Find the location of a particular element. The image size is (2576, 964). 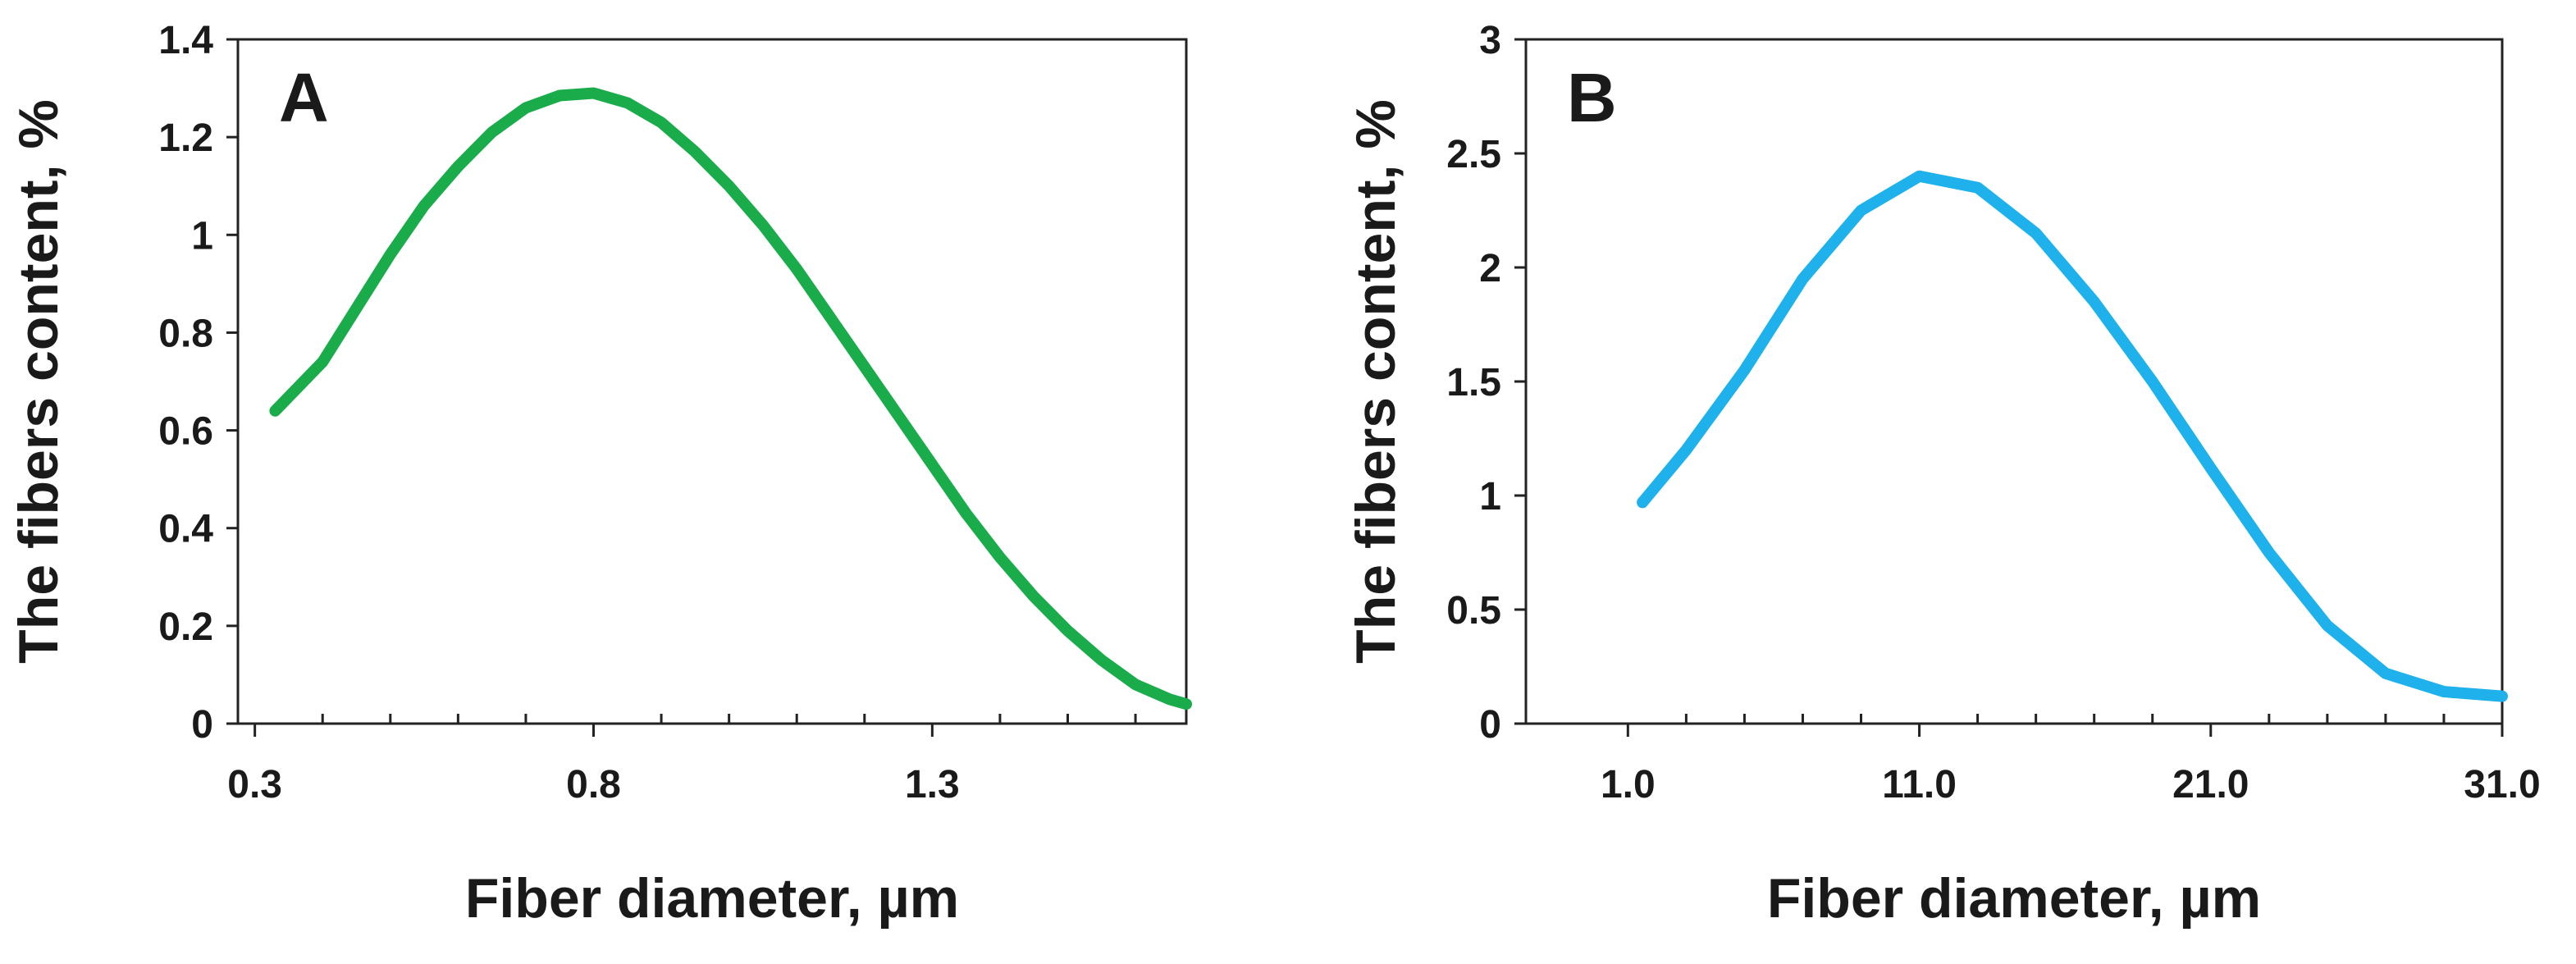

x-tick-label: 0.8 is located at coordinates (593, 785).